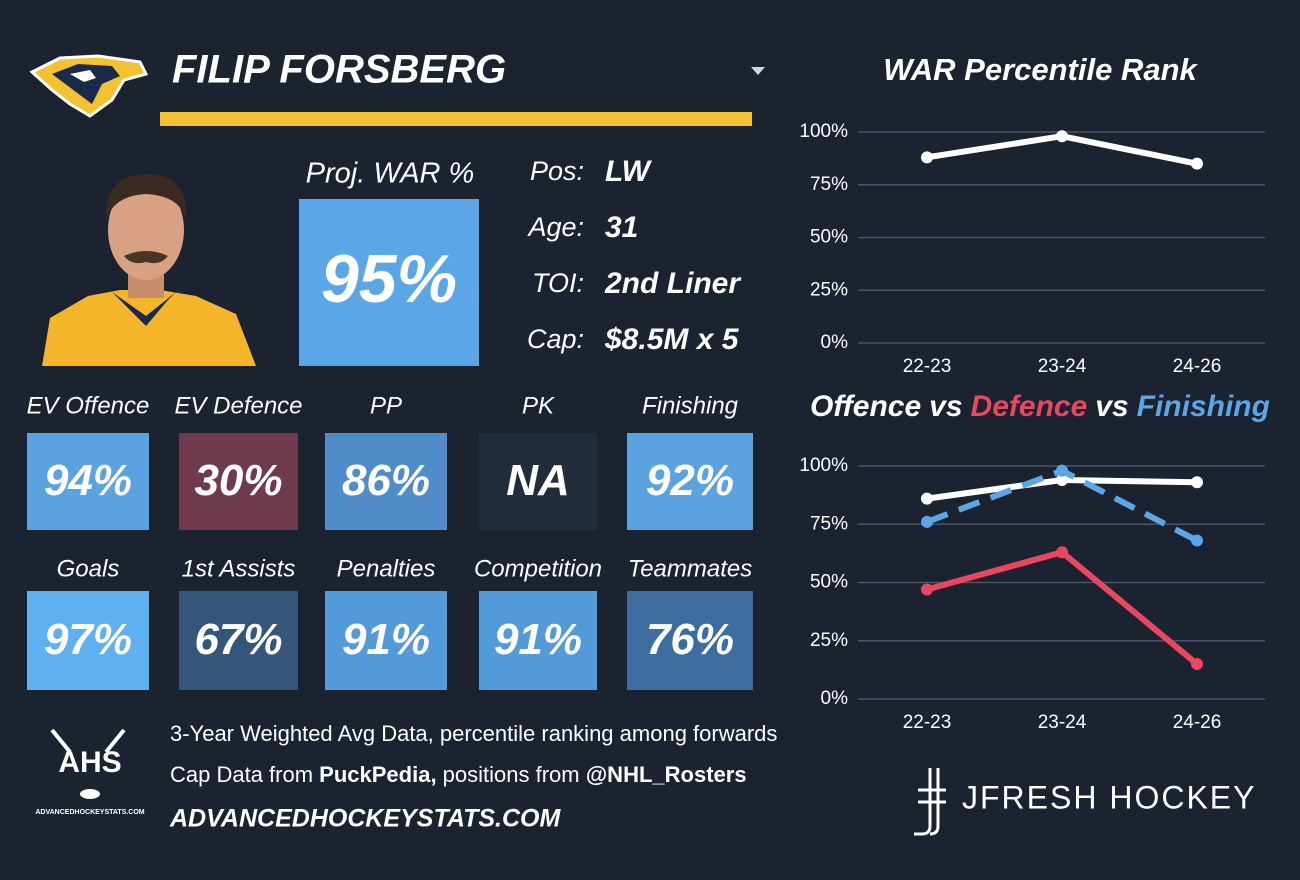 This screenshot has width=1300, height=880. I want to click on tile-label: Finishing, so click(690, 405).